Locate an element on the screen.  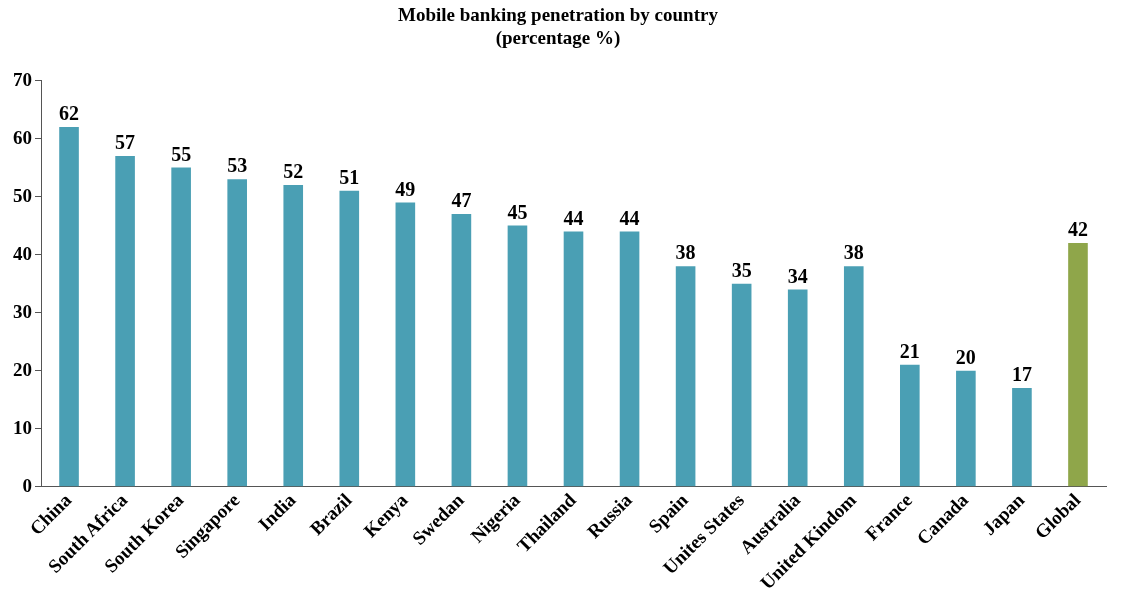
data-label: 34 is located at coordinates (797, 275).